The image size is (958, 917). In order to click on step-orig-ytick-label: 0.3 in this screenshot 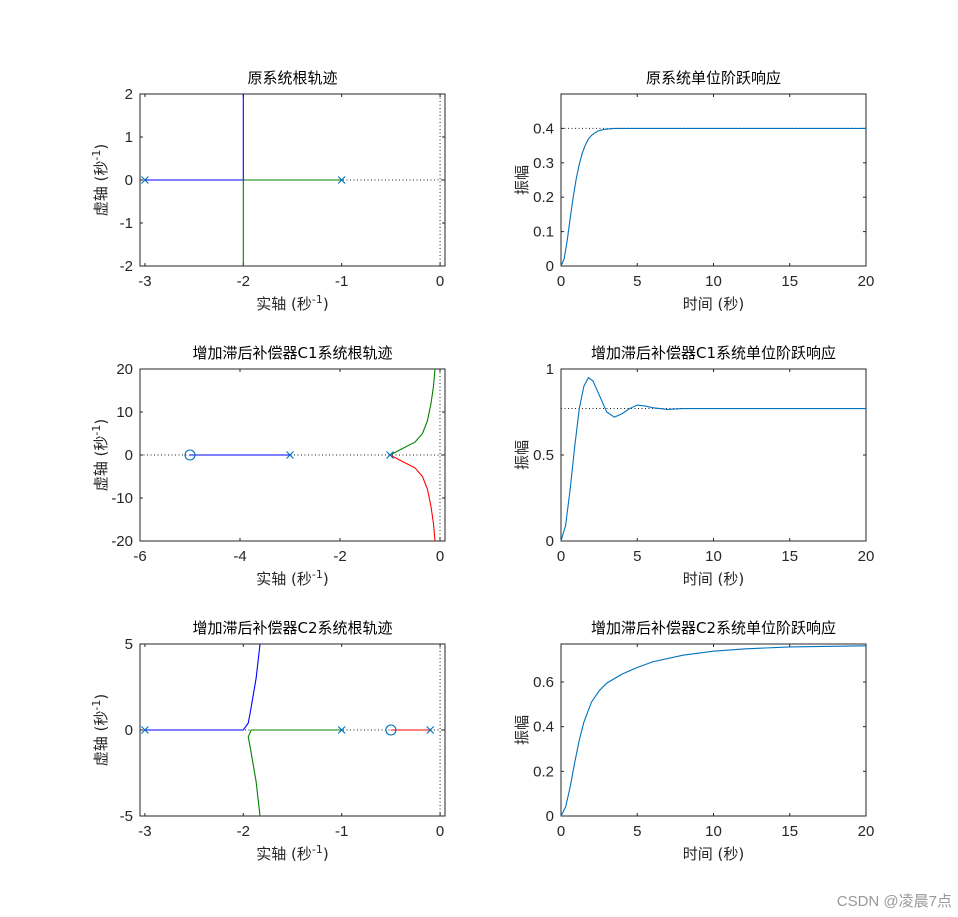, I will do `click(543, 163)`.